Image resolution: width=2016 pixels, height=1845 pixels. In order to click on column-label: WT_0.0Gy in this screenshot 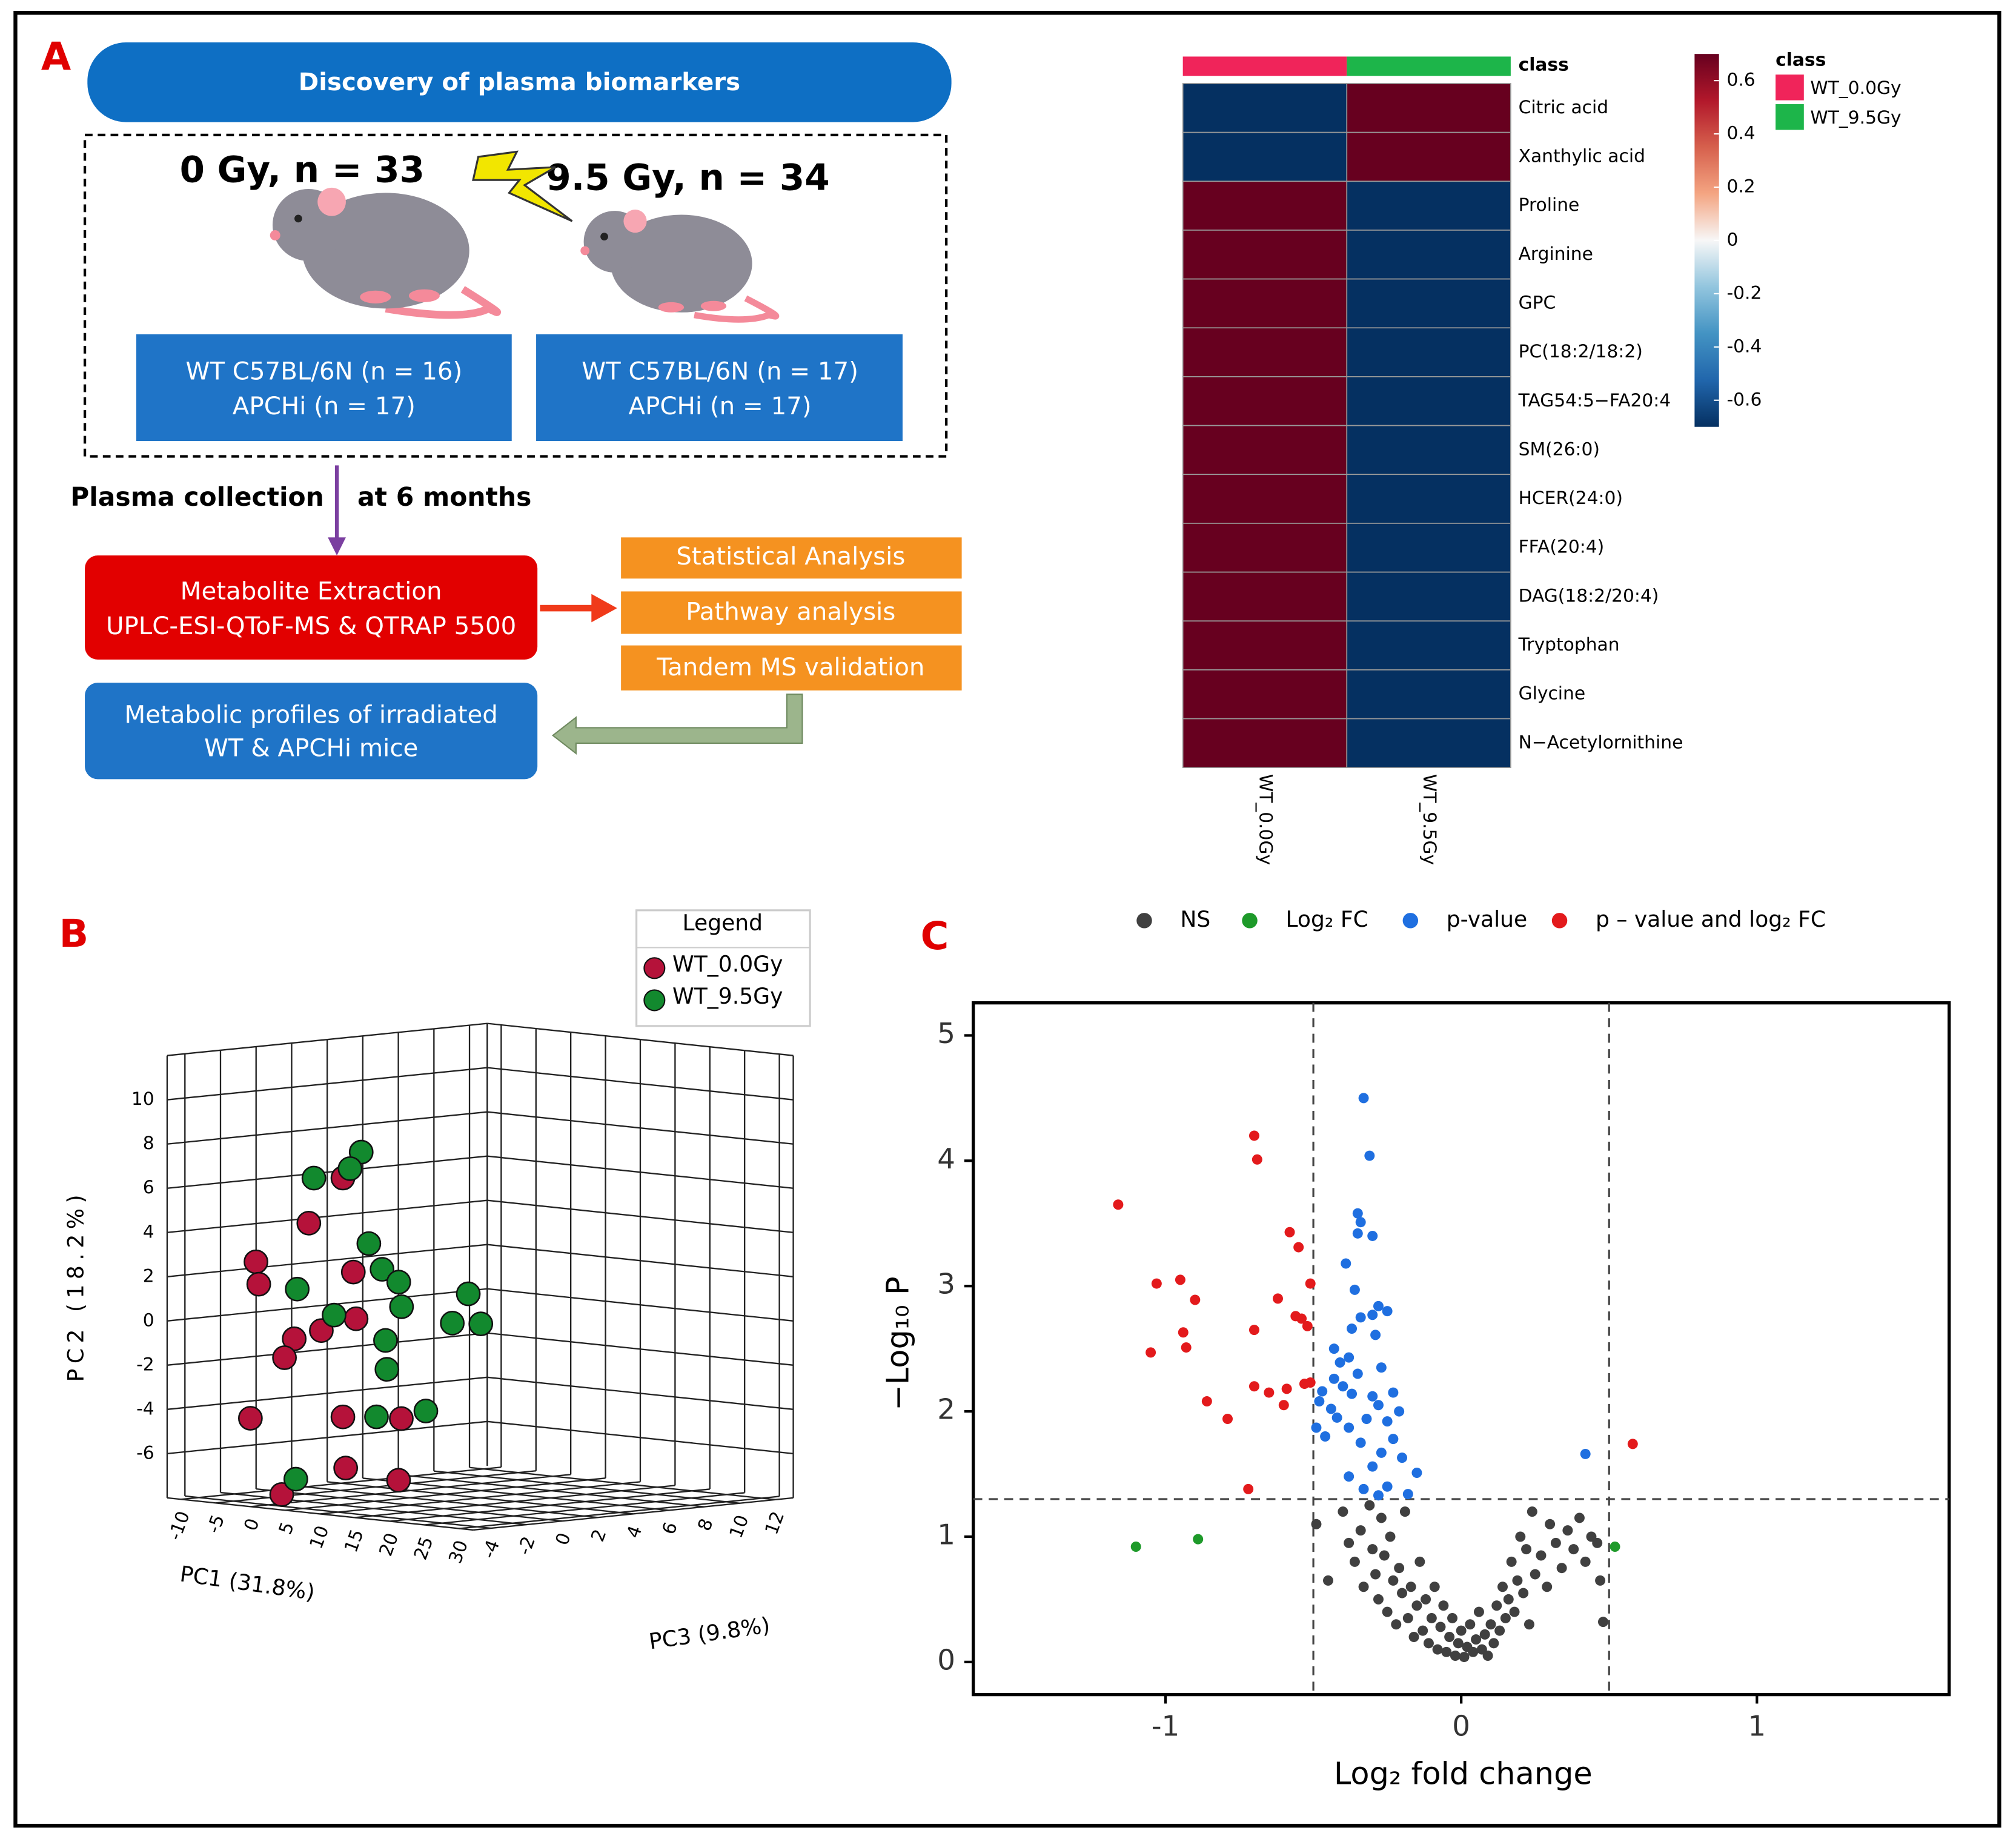, I will do `click(1265, 819)`.